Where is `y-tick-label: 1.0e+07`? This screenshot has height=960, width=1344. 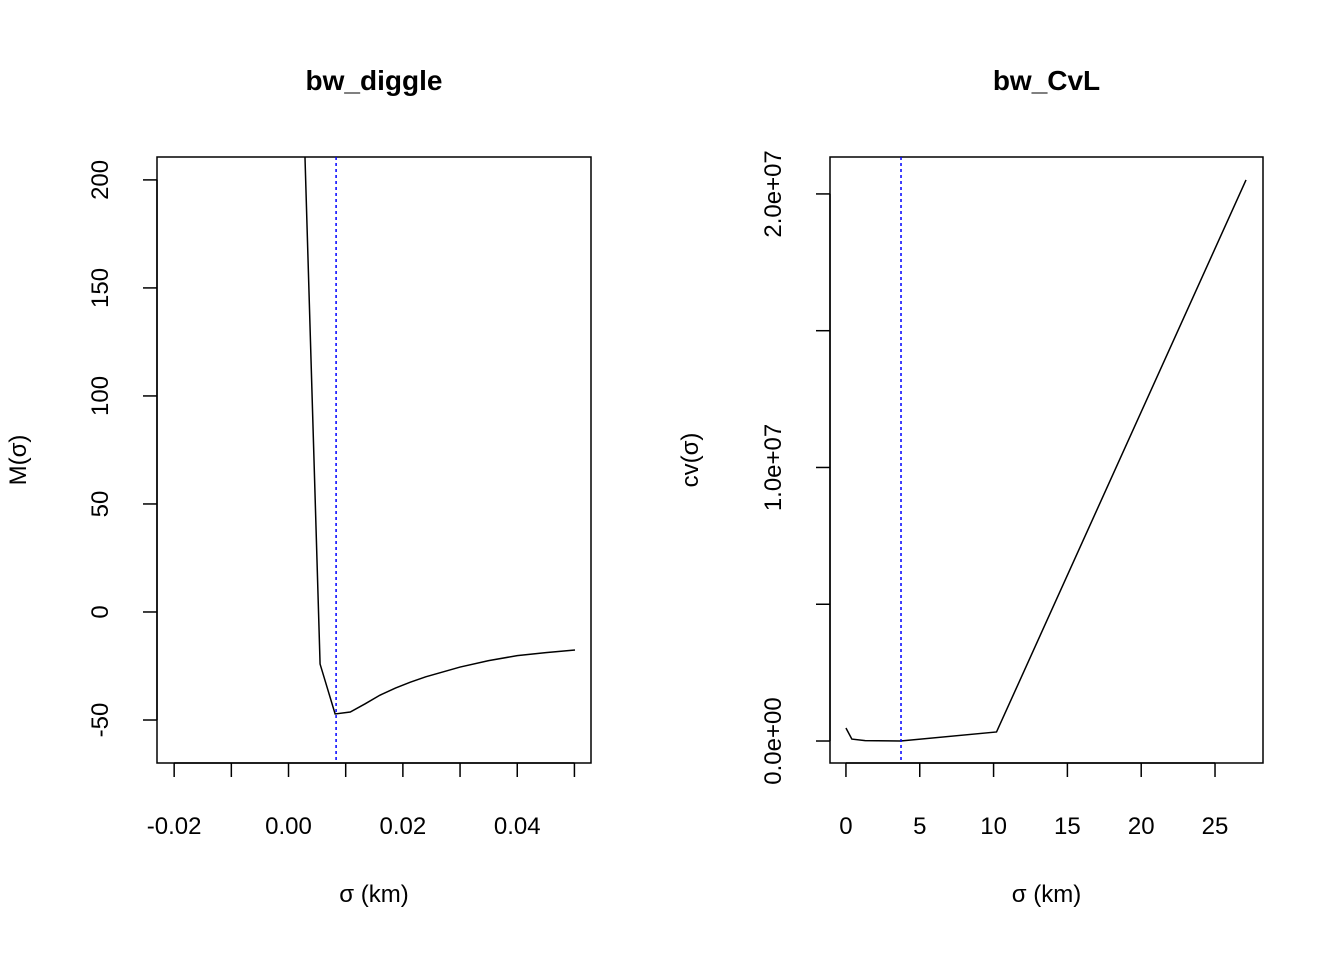
y-tick-label: 1.0e+07 is located at coordinates (773, 467).